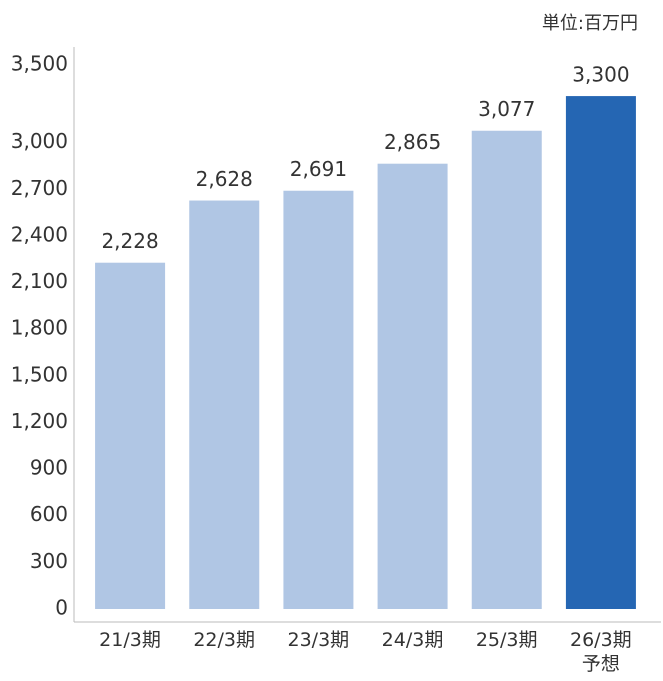 This screenshot has width=663, height=681. I want to click on y-tick-label: 1,500, so click(39, 374).